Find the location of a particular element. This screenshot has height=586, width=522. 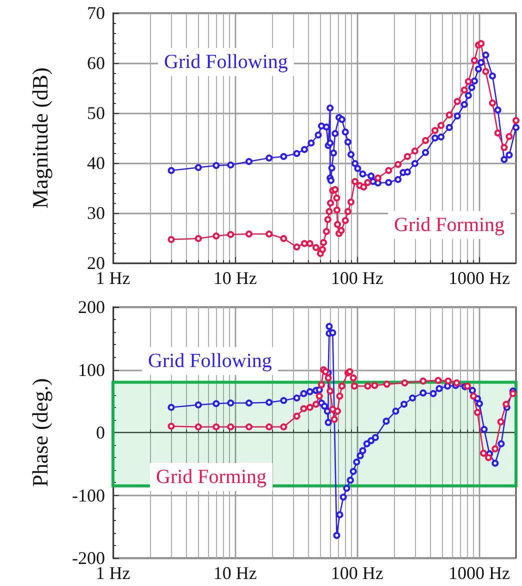

text: Grid Following is located at coordinates (226, 62).